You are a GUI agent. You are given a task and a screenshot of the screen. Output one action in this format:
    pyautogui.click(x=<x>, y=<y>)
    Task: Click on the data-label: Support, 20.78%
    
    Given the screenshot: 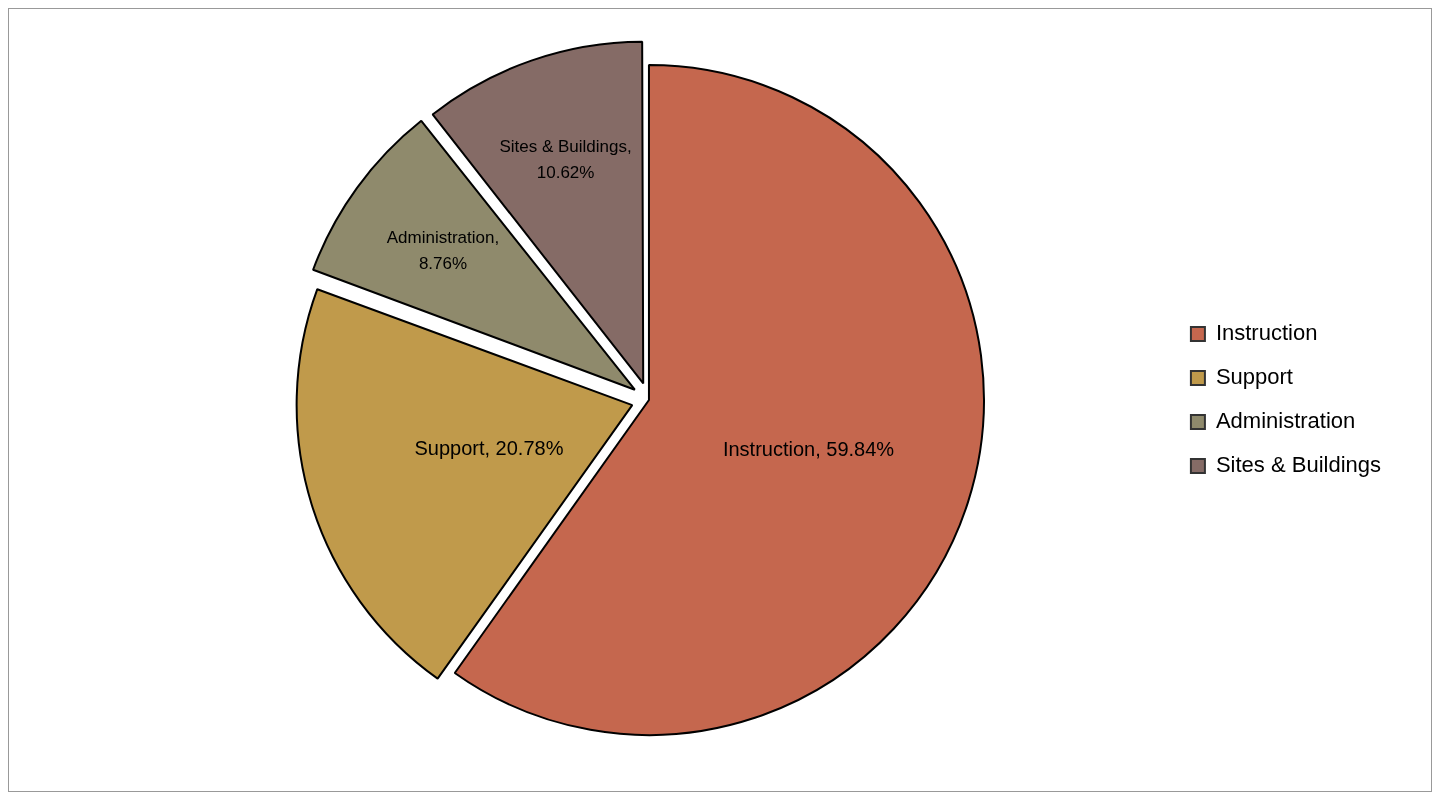 What is the action you would take?
    pyautogui.click(x=489, y=447)
    